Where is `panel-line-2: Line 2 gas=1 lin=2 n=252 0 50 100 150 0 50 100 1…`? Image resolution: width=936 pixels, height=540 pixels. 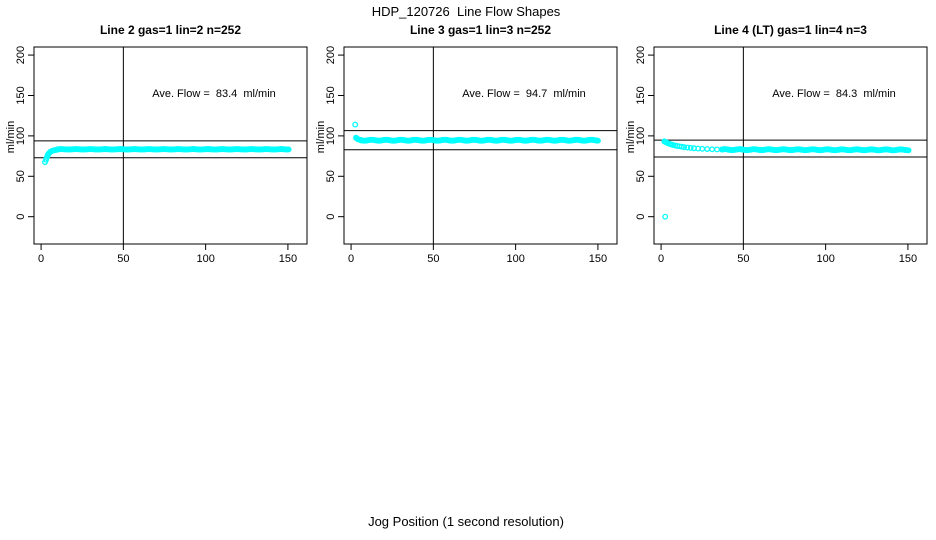 panel-line-2: Line 2 gas=1 lin=2 n=252 0 50 100 150 0 50 100 1… is located at coordinates (156, 144).